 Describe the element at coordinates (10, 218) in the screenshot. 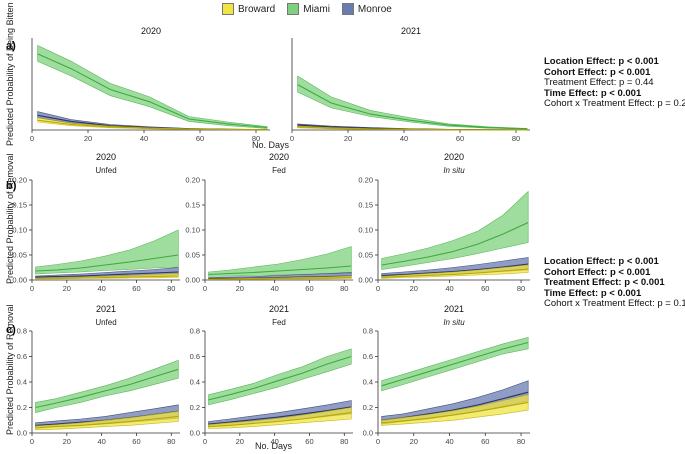

I see `y-axis-label-b: Predicted Probability of Removal` at that location.